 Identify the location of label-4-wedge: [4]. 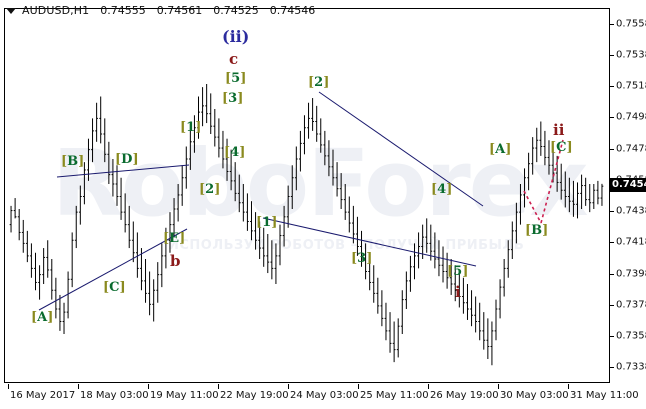
(442, 189).